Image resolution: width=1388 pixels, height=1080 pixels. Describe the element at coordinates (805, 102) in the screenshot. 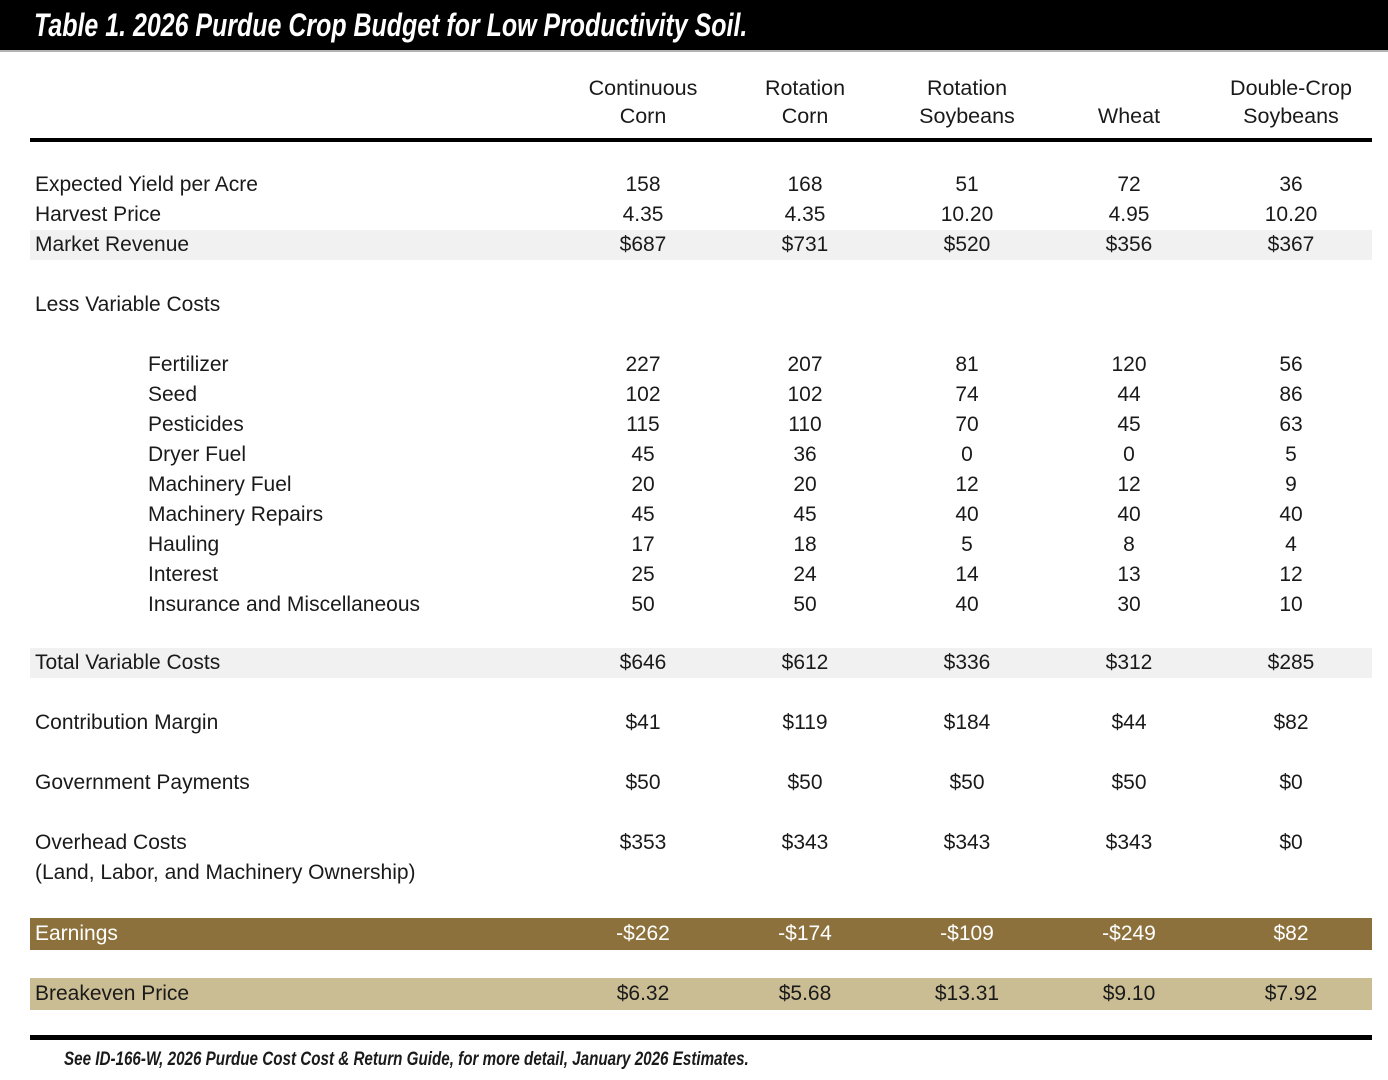

I see `col-header-rotation-corn: Rotation Corn` at that location.